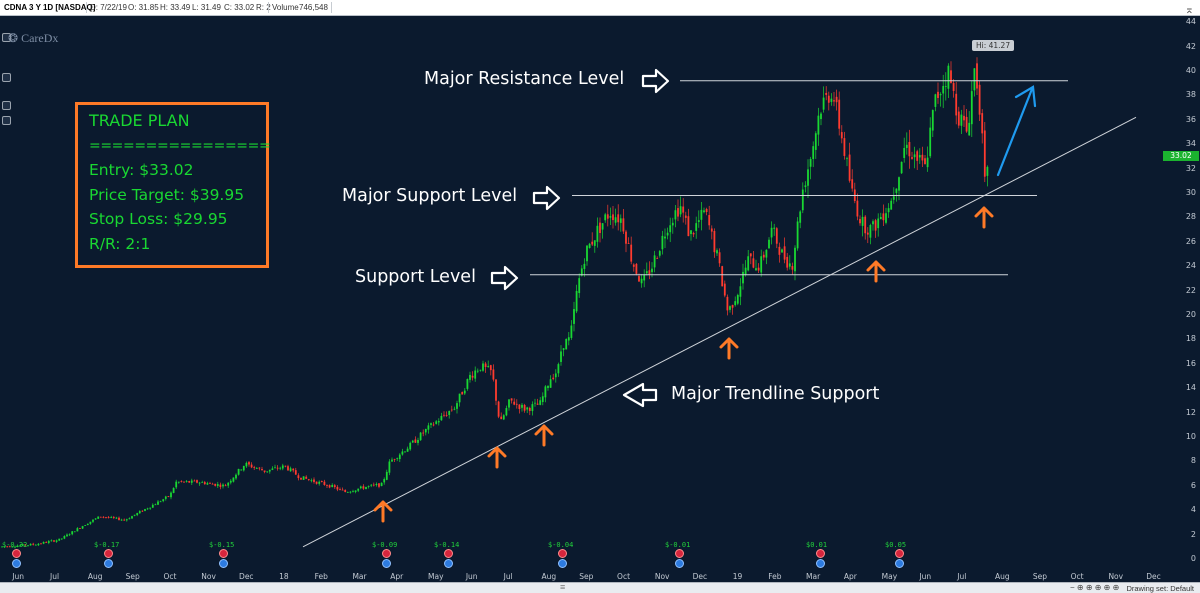  Describe the element at coordinates (284, 576) in the screenshot. I see `x-tick-label: 18` at that location.